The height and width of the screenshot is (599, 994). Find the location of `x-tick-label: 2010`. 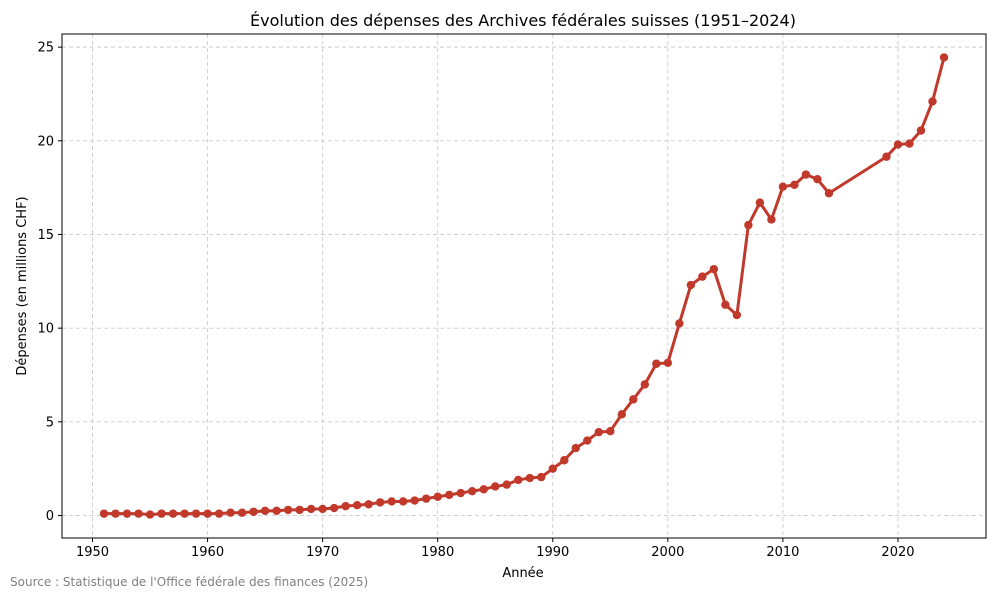

x-tick-label: 2010 is located at coordinates (782, 552).